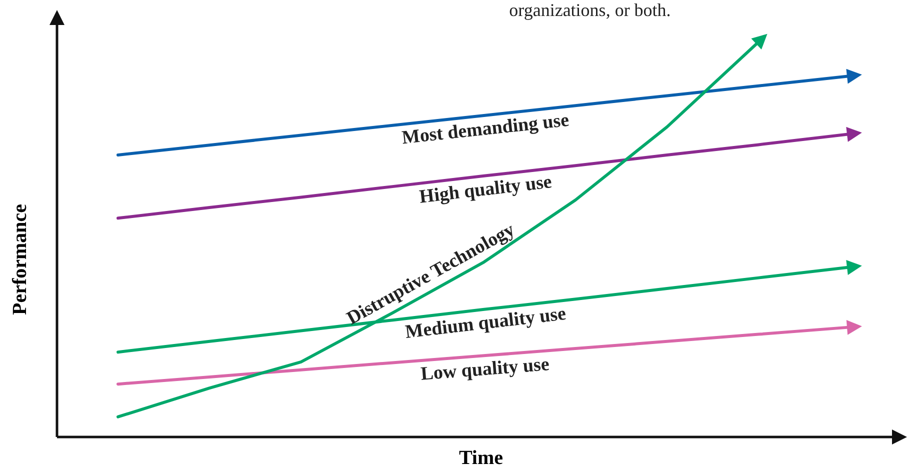  Describe the element at coordinates (481, 458) in the screenshot. I see `x-axis-title: Time` at that location.